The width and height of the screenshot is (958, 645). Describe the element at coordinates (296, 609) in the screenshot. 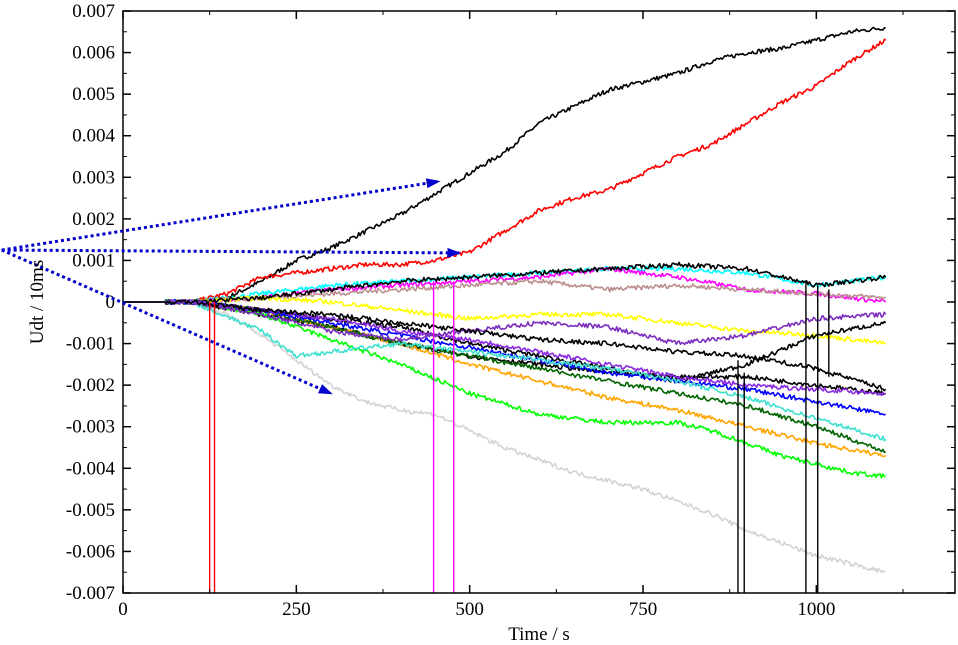

I see `x-tick-label: 250` at that location.